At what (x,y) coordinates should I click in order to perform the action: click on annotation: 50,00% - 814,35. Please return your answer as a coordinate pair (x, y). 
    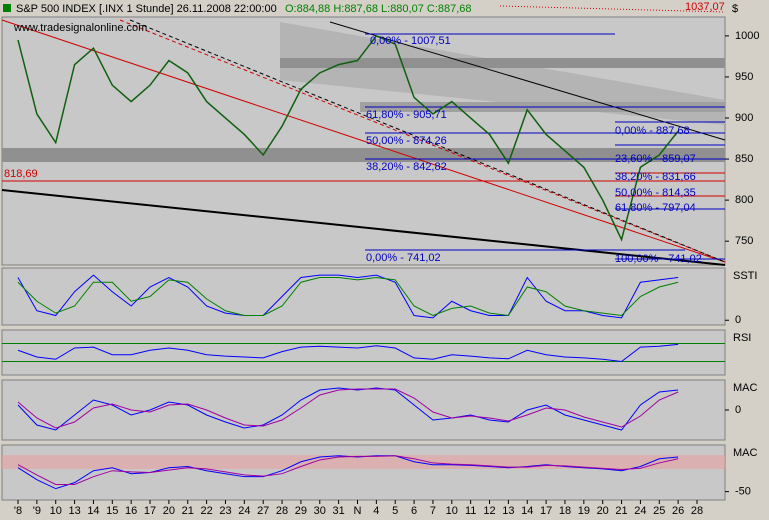
    Looking at the image, I should click on (655, 193).